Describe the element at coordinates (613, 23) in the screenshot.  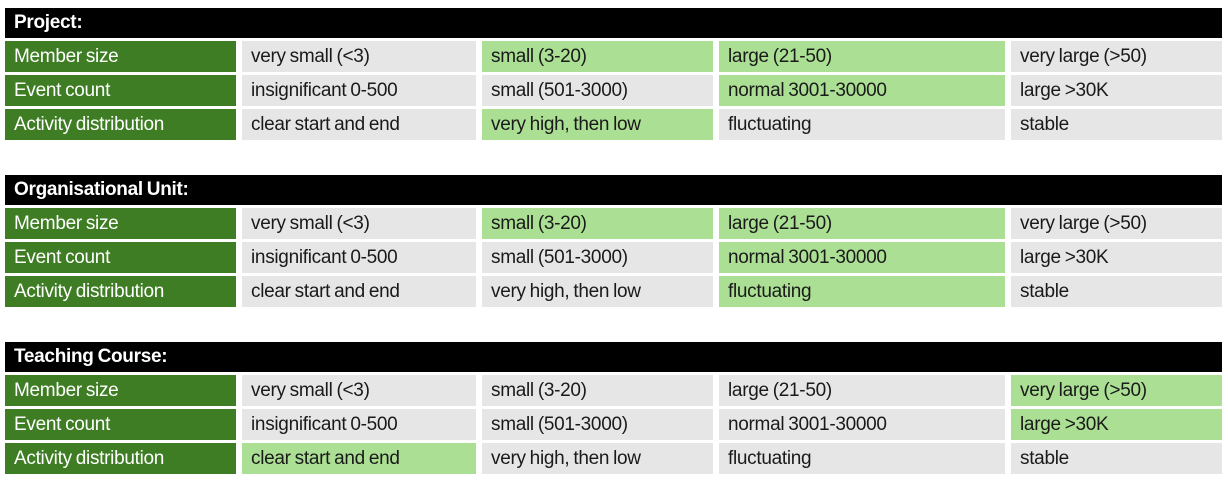
I see `table-title: Project:` at that location.